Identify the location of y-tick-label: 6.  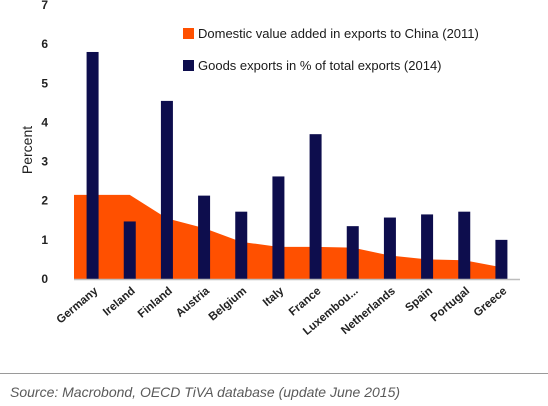
(44, 44).